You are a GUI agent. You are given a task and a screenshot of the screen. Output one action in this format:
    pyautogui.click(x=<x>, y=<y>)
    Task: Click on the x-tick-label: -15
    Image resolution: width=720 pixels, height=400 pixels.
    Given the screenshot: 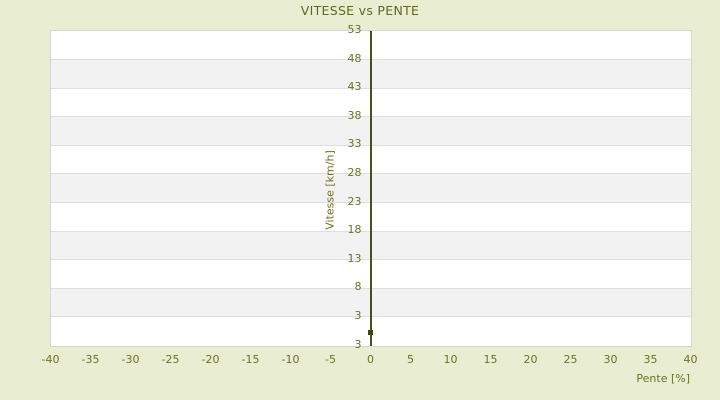 What is the action you would take?
    pyautogui.click(x=250, y=359)
    